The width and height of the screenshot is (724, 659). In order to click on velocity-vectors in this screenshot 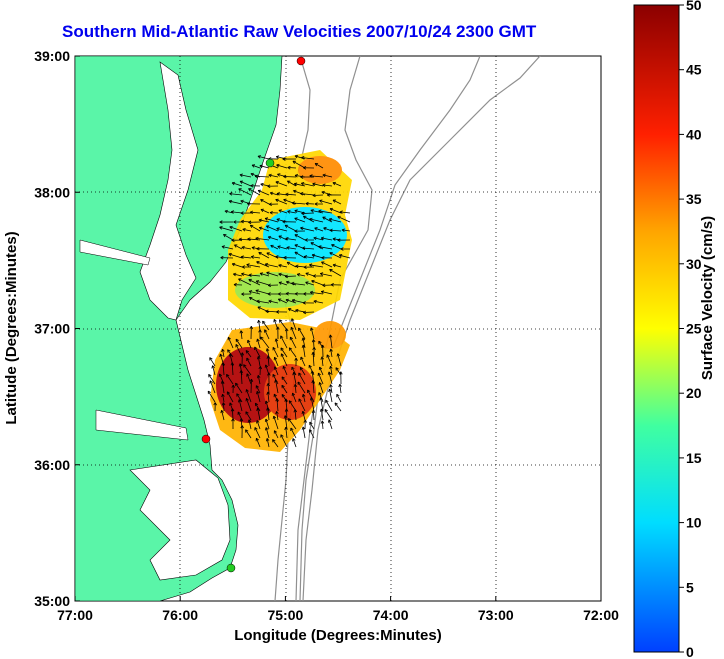, I will do `click(279, 301)`.